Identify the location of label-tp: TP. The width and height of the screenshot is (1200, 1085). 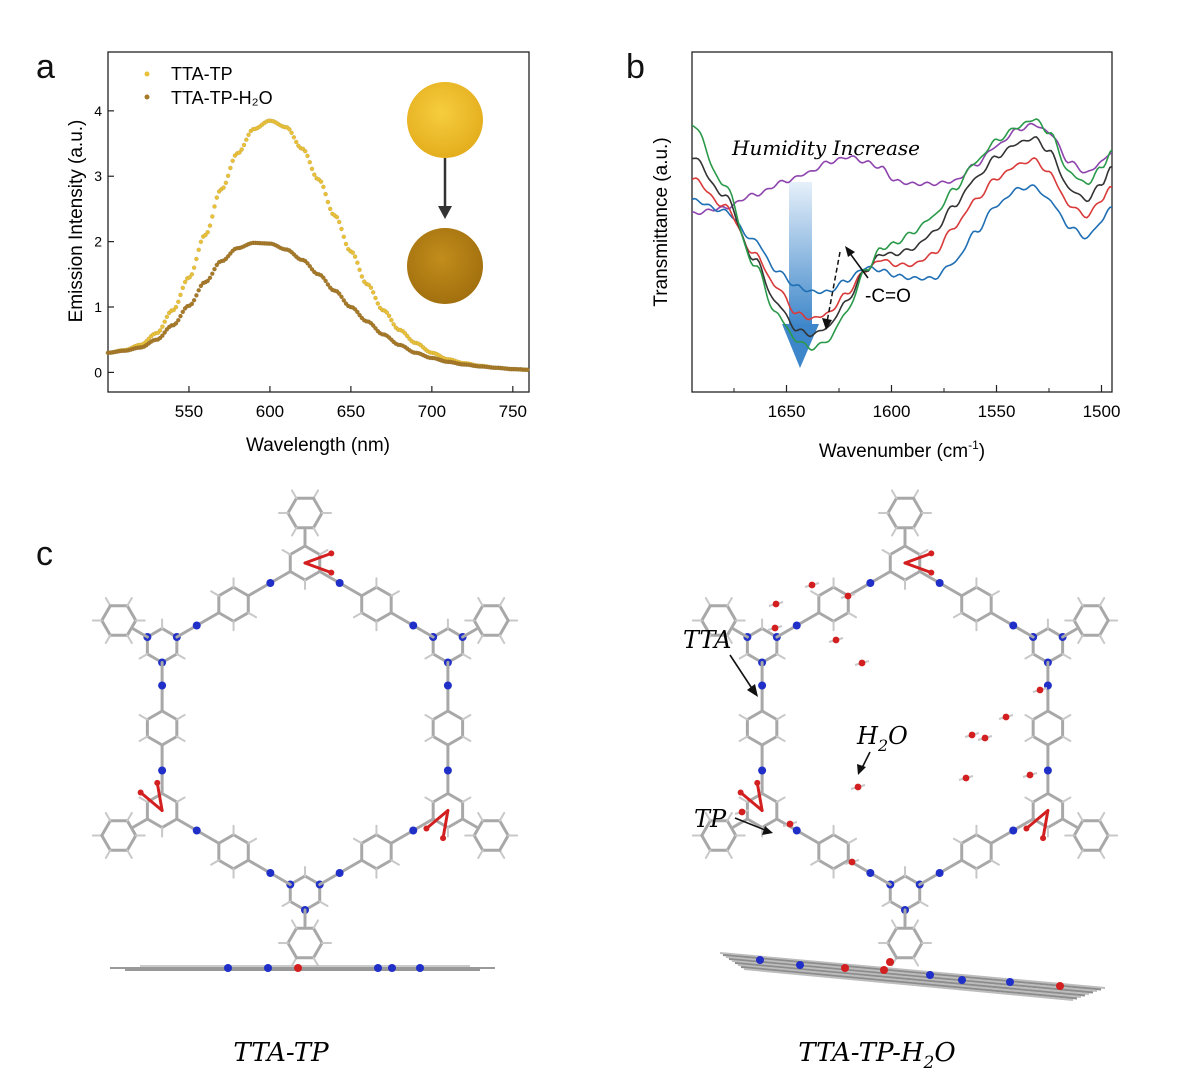
(710, 819).